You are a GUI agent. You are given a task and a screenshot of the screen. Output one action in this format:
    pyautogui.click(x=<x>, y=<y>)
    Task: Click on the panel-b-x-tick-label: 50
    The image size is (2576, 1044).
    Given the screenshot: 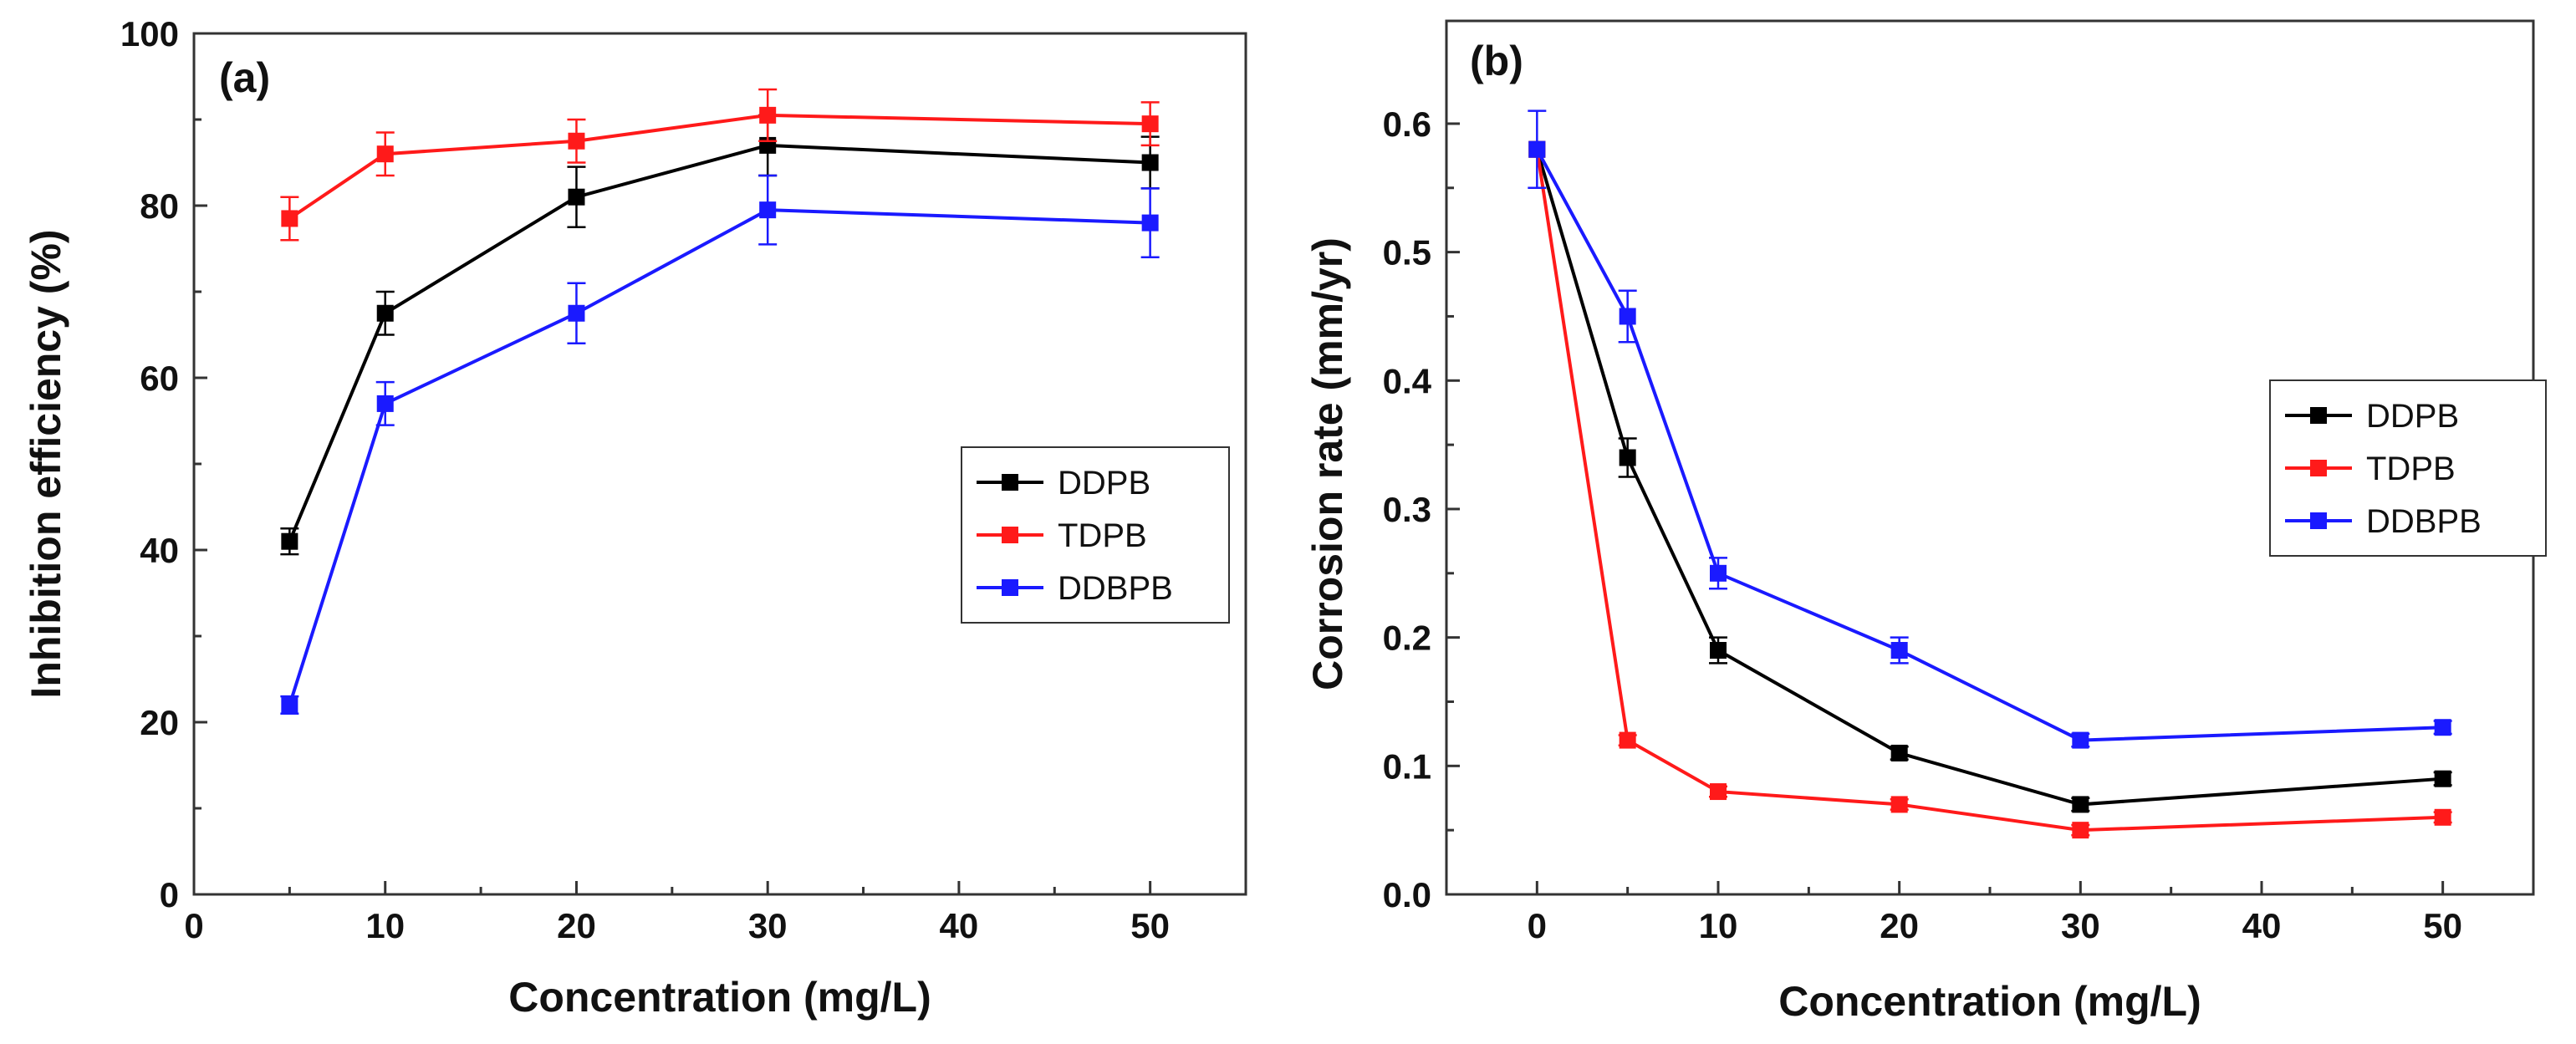 What is the action you would take?
    pyautogui.click(x=2443, y=925)
    